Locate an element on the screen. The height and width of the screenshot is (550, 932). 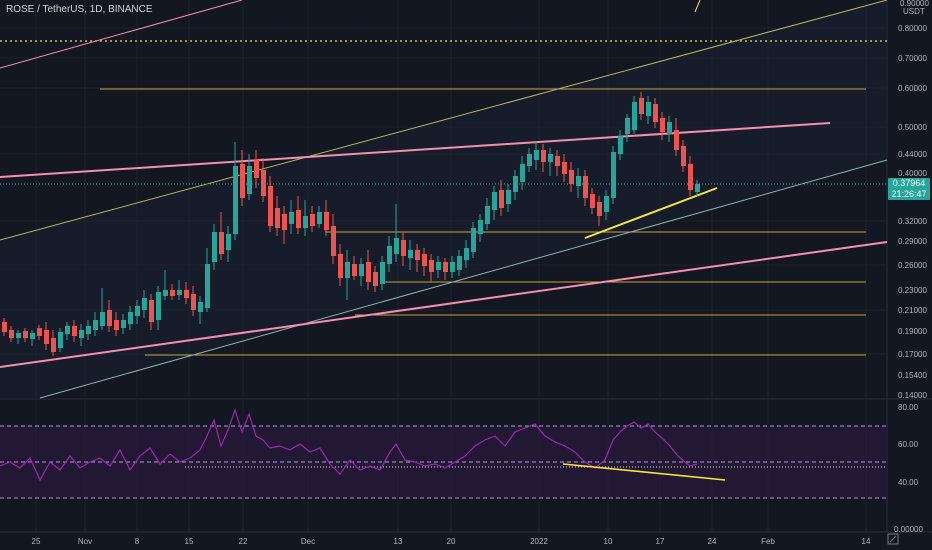
time-label-feb: Feb is located at coordinates (768, 541).